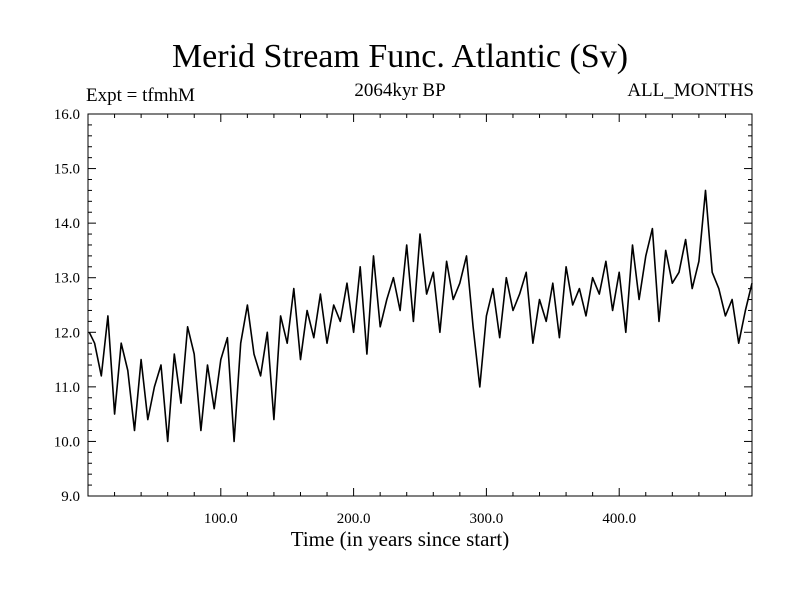  I want to click on experiment-label: Expt = tfmhM, so click(140, 95).